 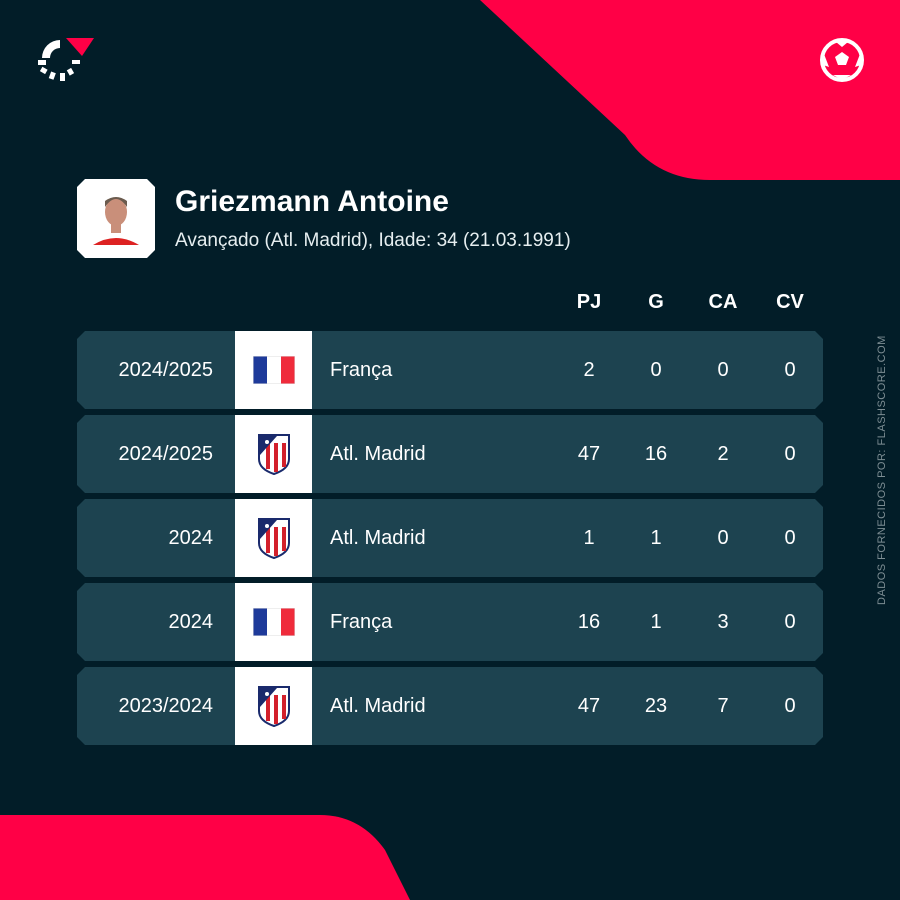 What do you see at coordinates (116, 218) in the screenshot?
I see `player-photo` at bounding box center [116, 218].